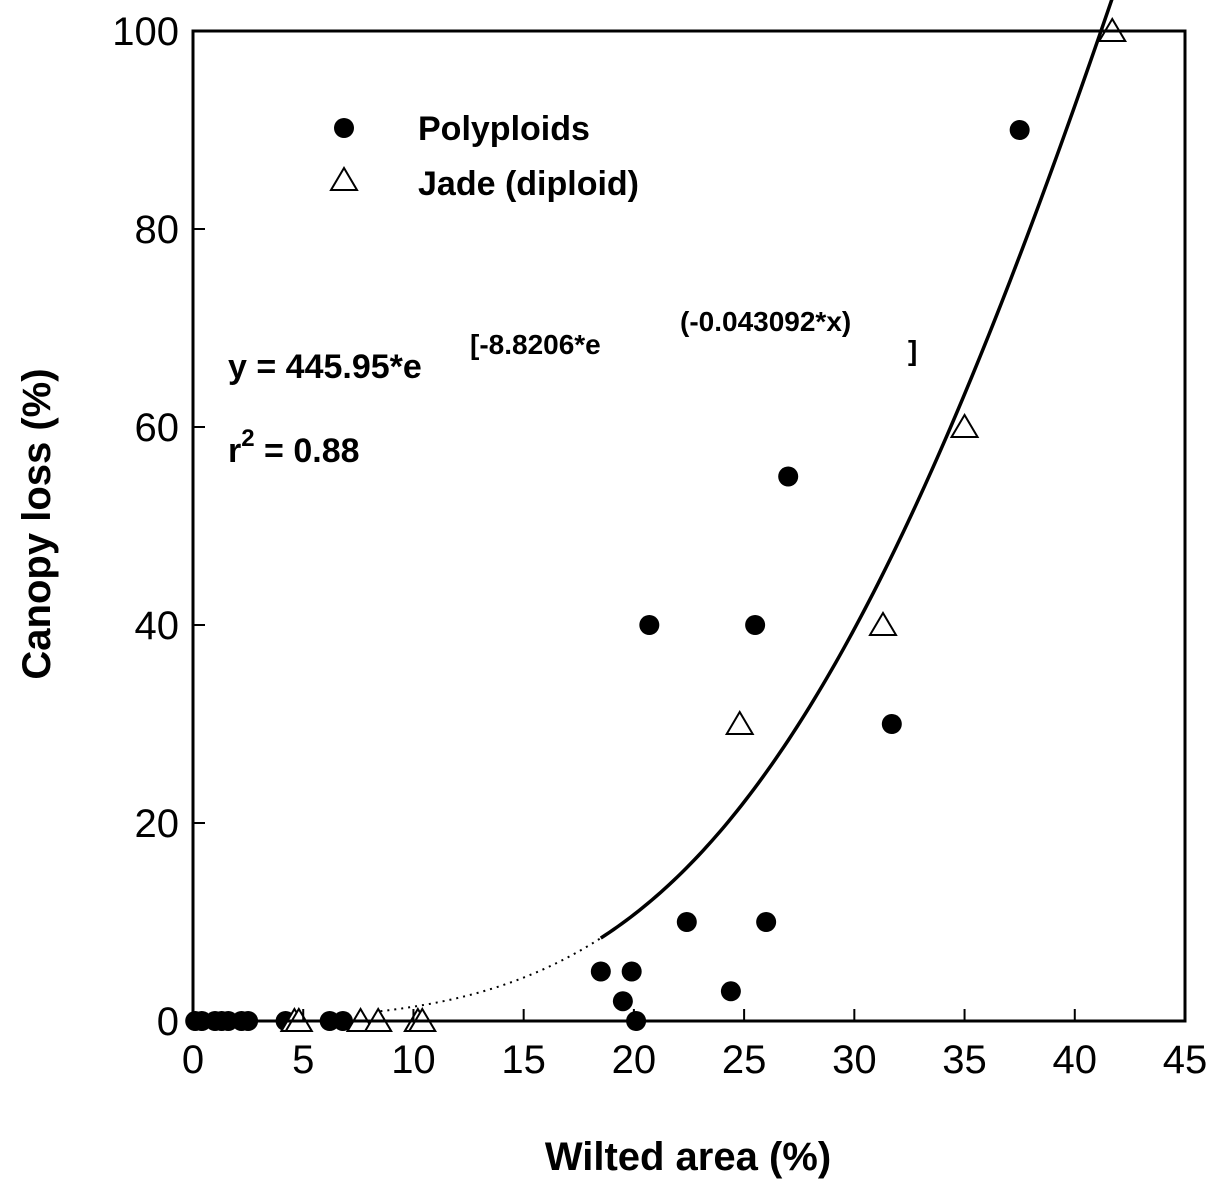 This screenshot has height=1184, width=1225. I want to click on legend-label-polyploids: Polyploids, so click(504, 129).